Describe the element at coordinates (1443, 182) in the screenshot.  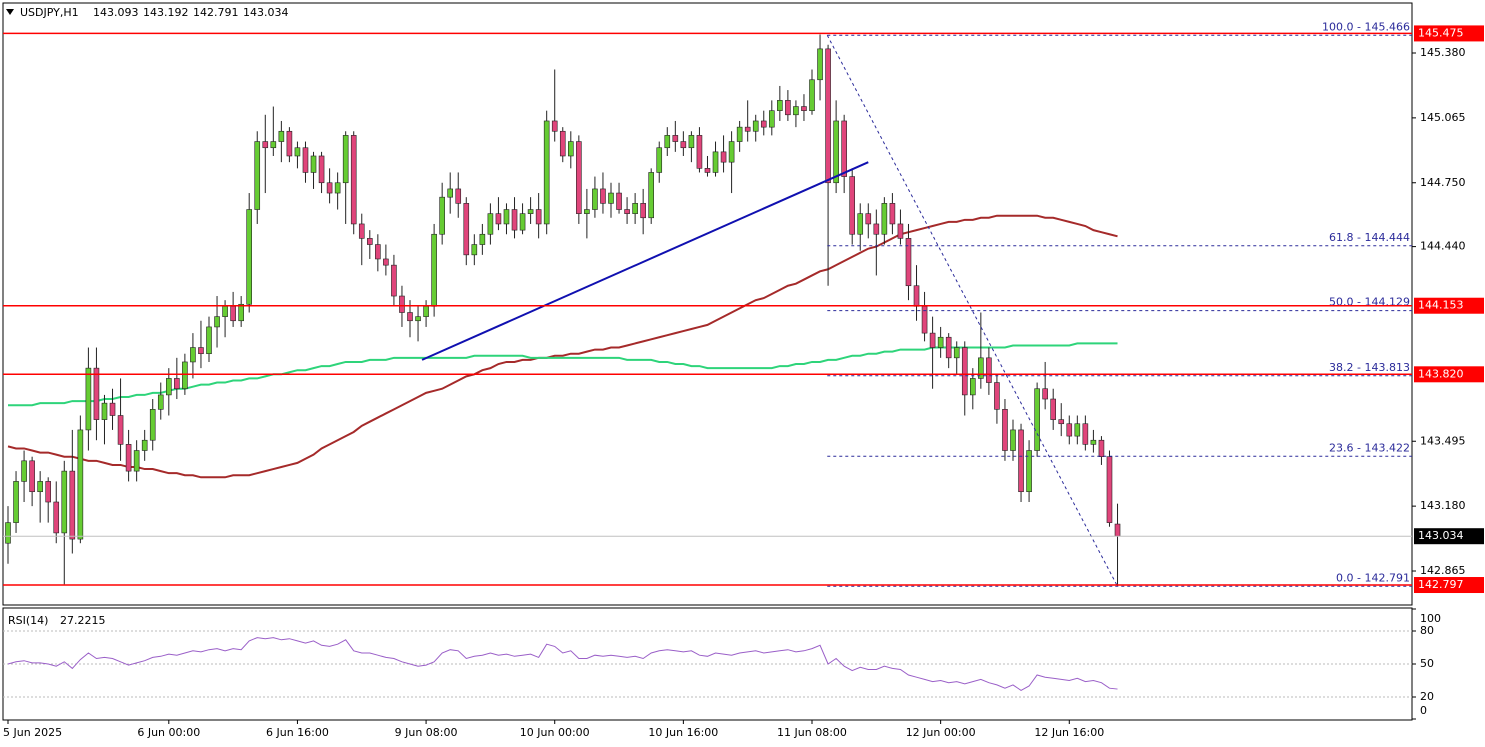
I see `y-tick-label: 144.750` at that location.